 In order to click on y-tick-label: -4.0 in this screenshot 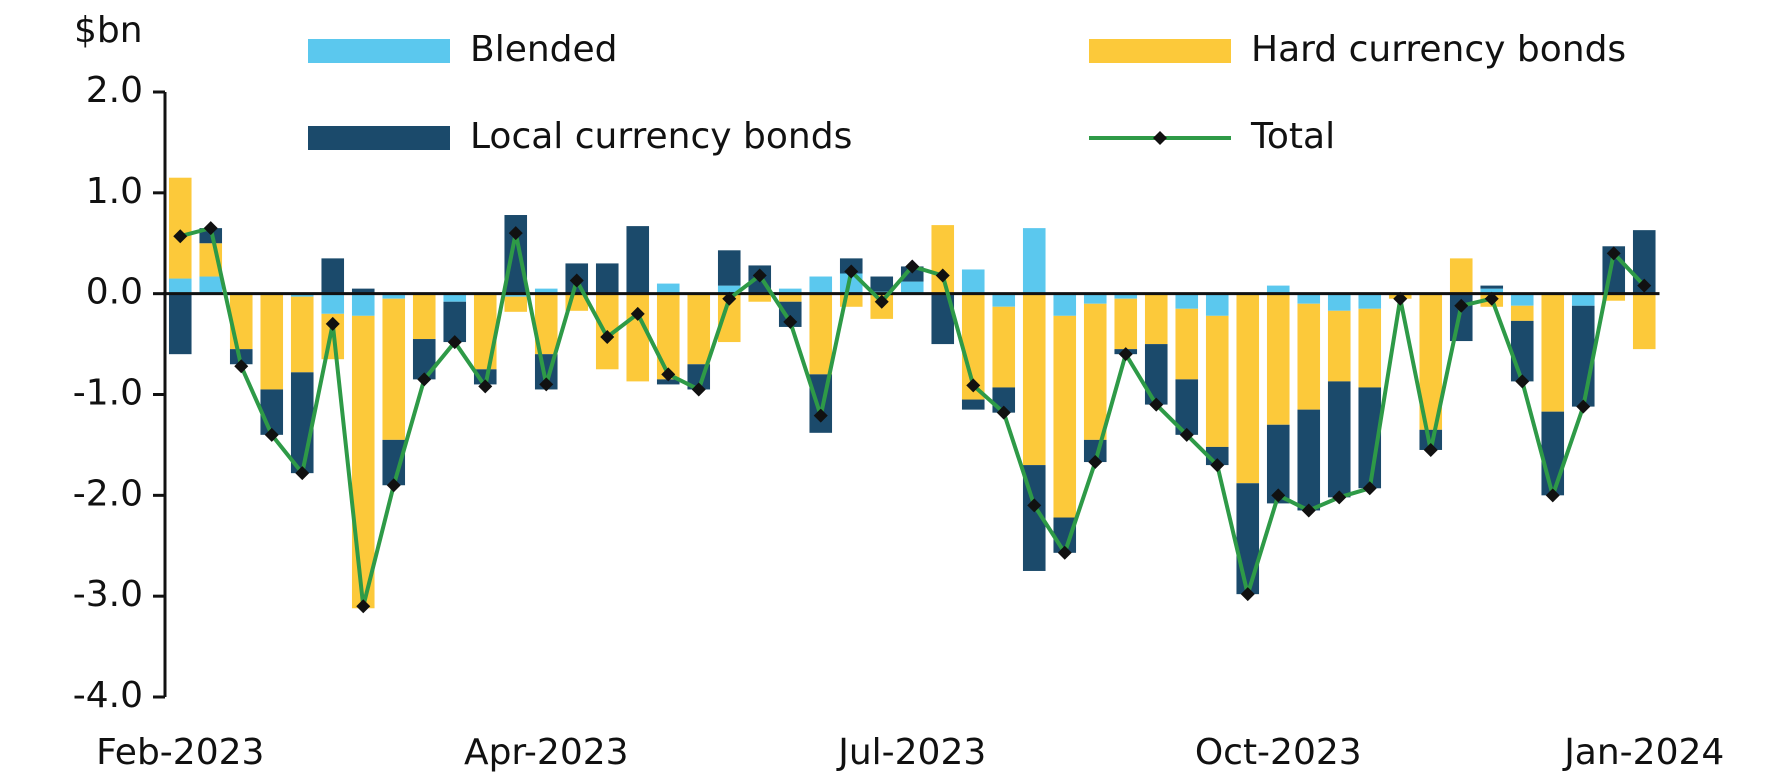, I will do `click(108, 695)`.